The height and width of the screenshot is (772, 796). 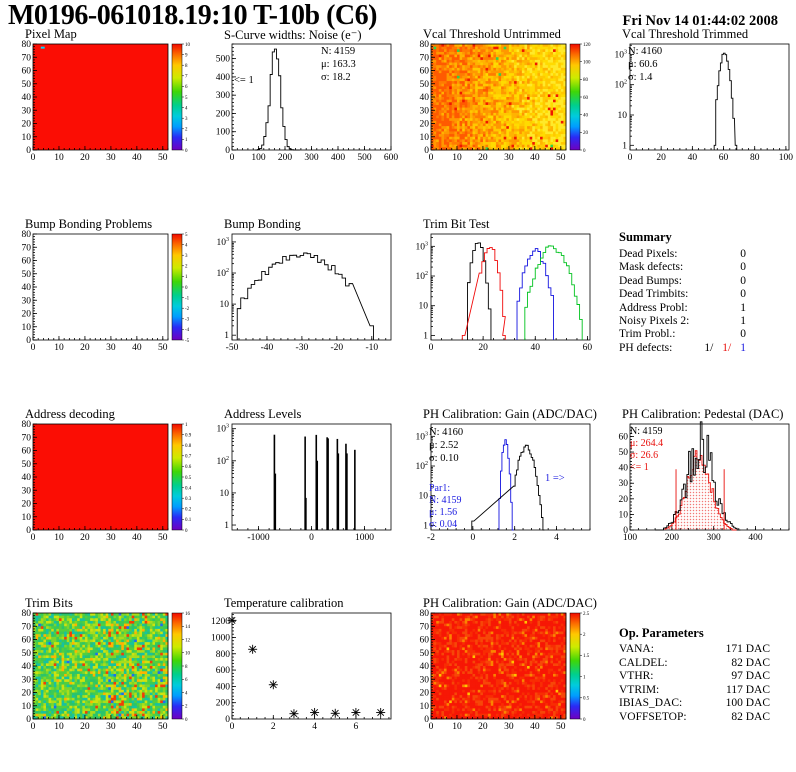 I want to click on panel-trim-bits-map: Trim Bits, so click(x=99, y=683).